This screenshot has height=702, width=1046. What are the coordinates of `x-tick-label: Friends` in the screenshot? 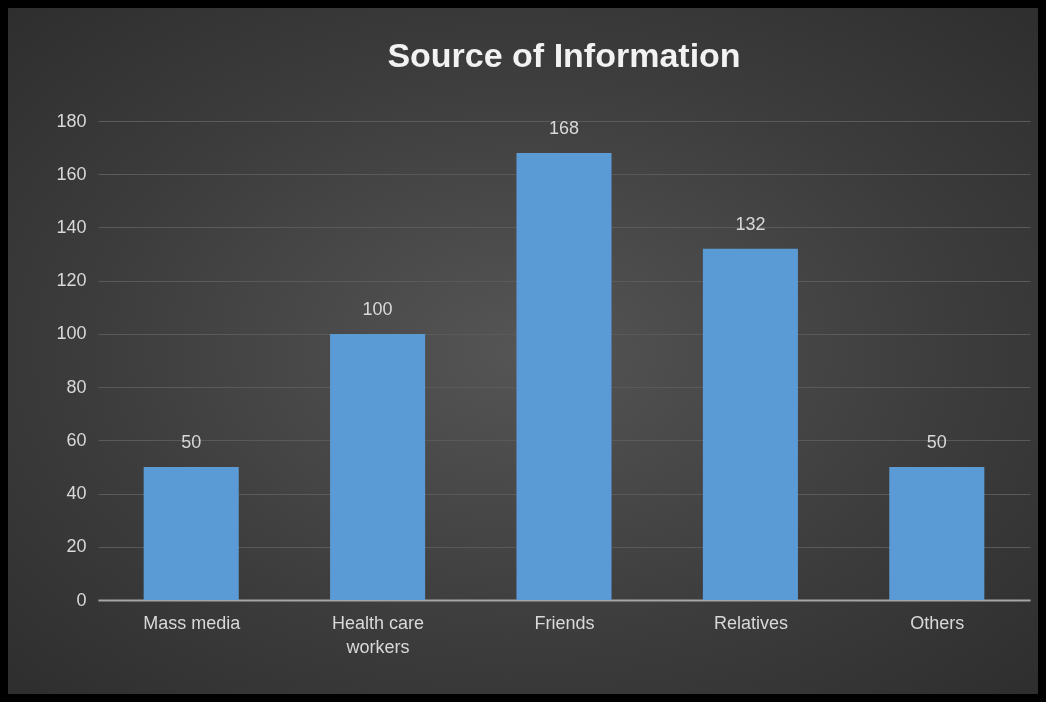 It's located at (564, 622).